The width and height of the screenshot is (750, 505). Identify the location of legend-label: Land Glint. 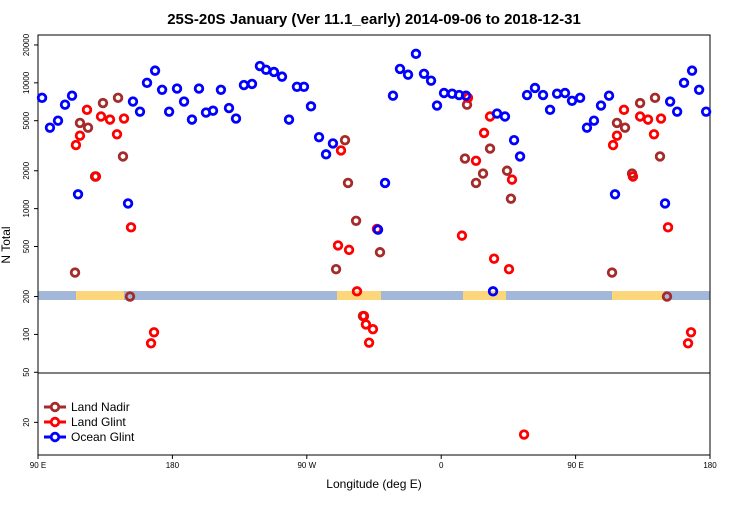
(98, 422).